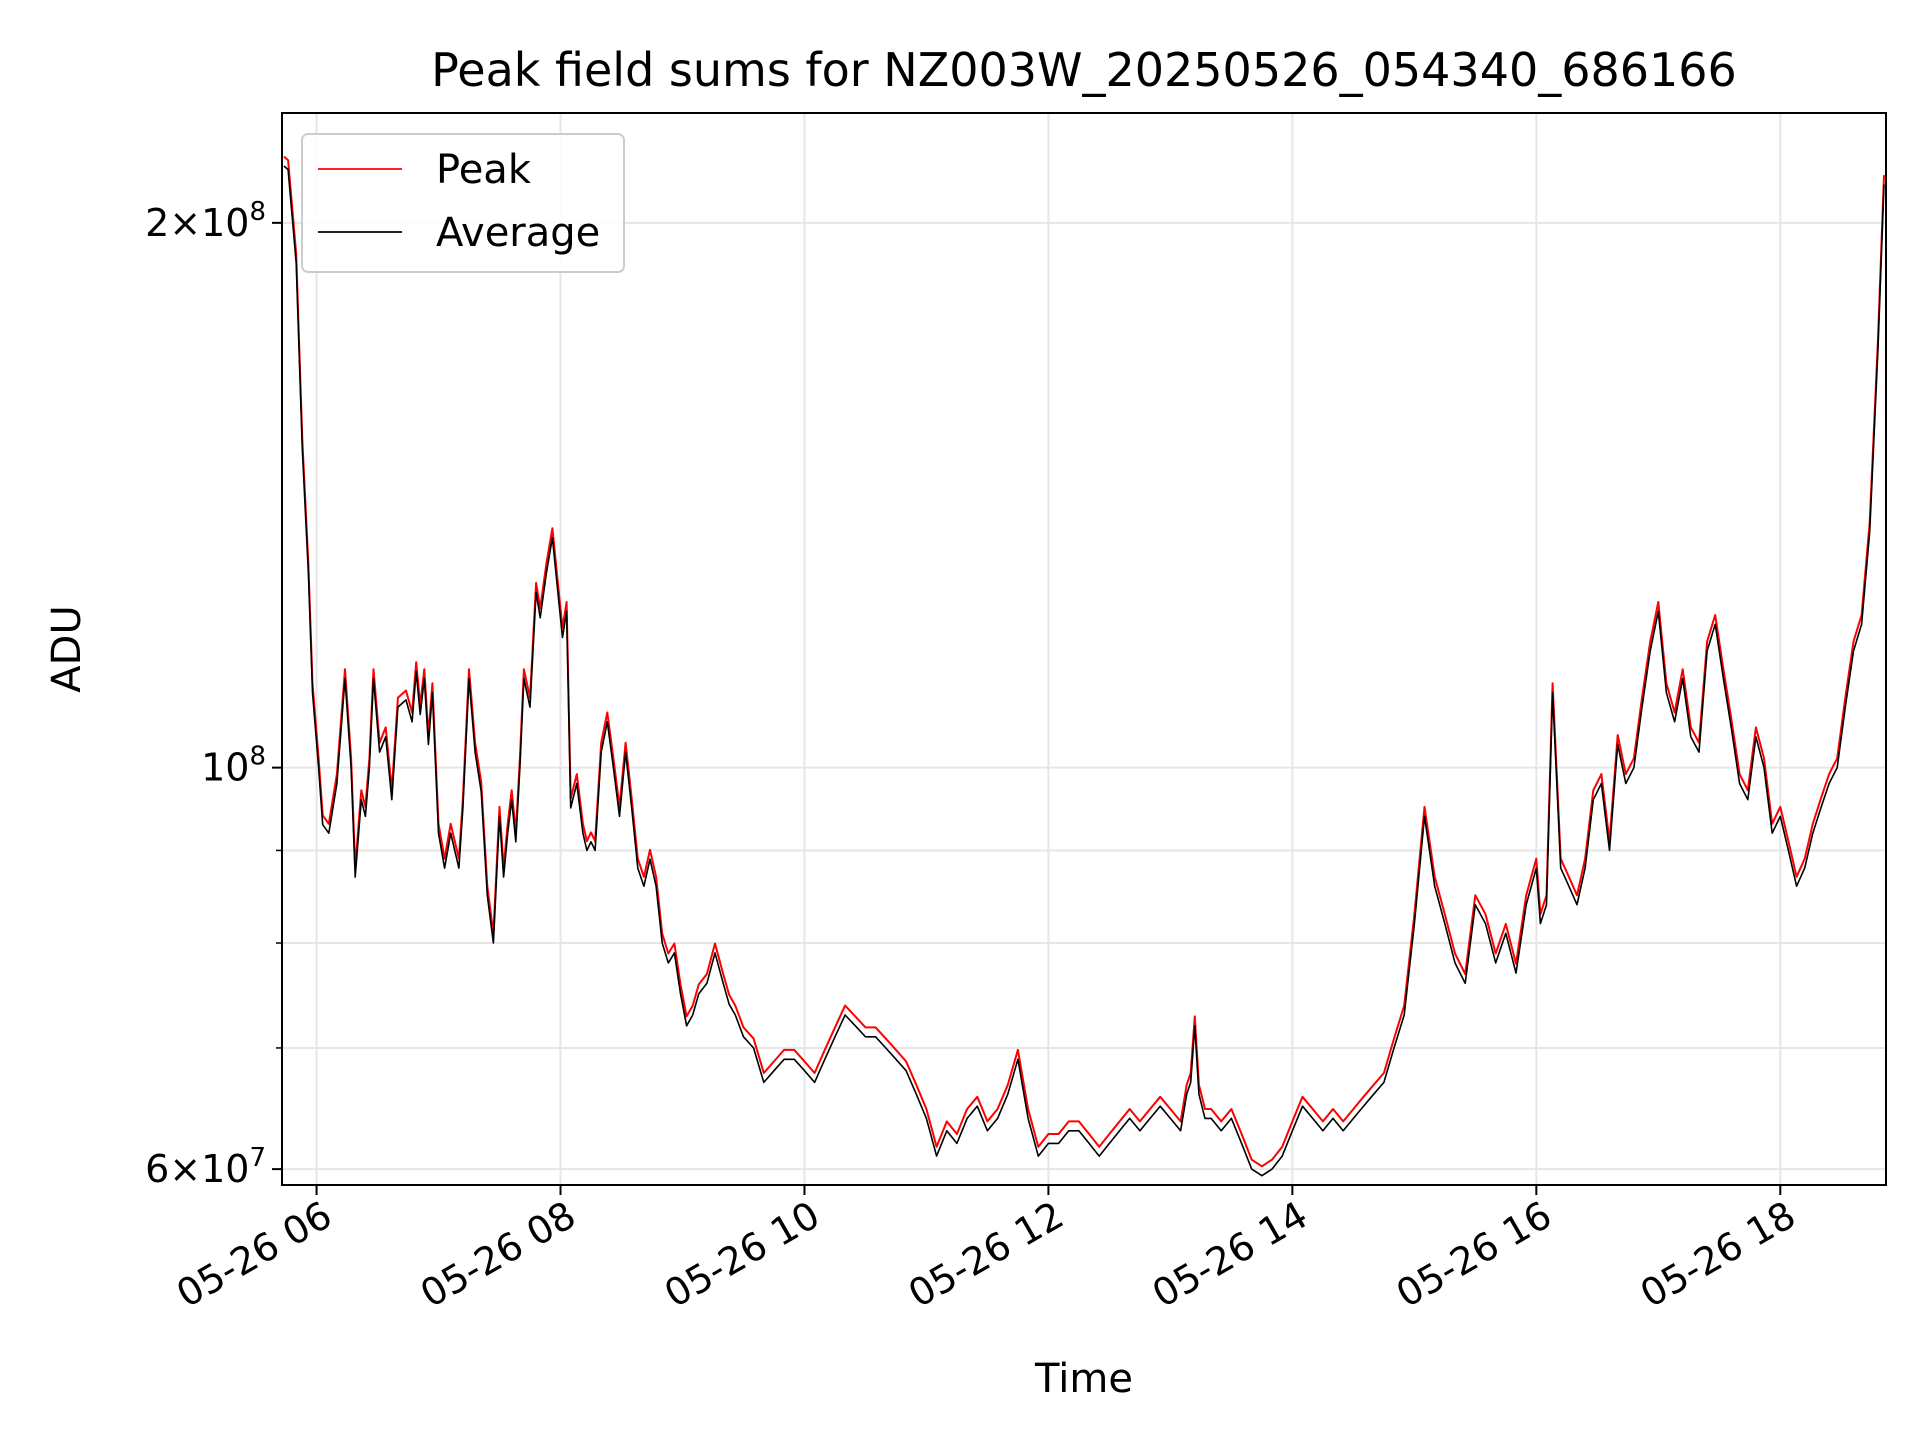 The height and width of the screenshot is (1440, 1920). Describe the element at coordinates (1083, 1379) in the screenshot. I see `x-axis-title: Time` at that location.